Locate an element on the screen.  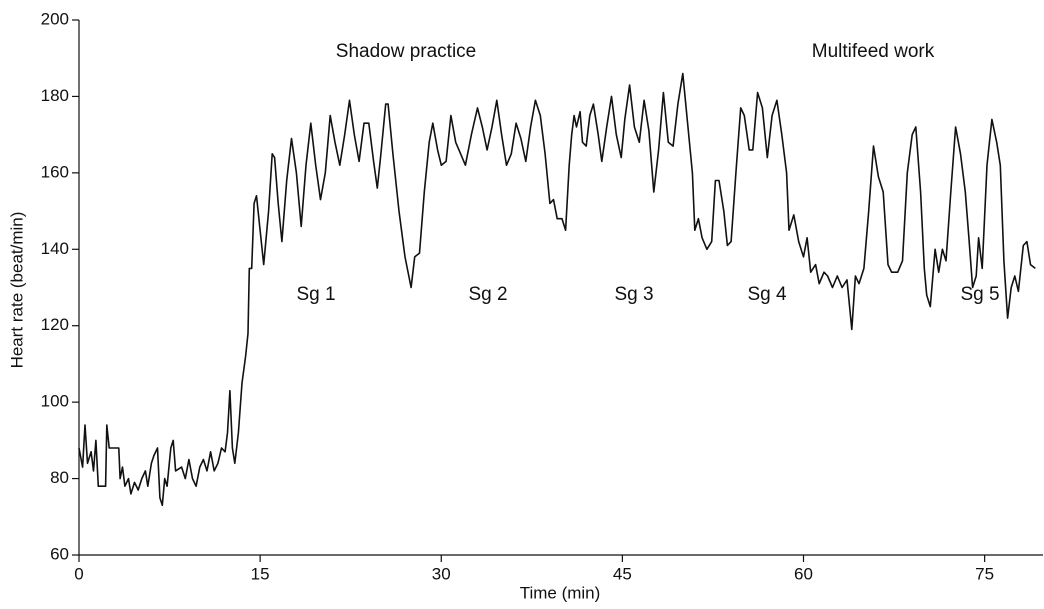
annotation: Sg 3 is located at coordinates (633, 294).